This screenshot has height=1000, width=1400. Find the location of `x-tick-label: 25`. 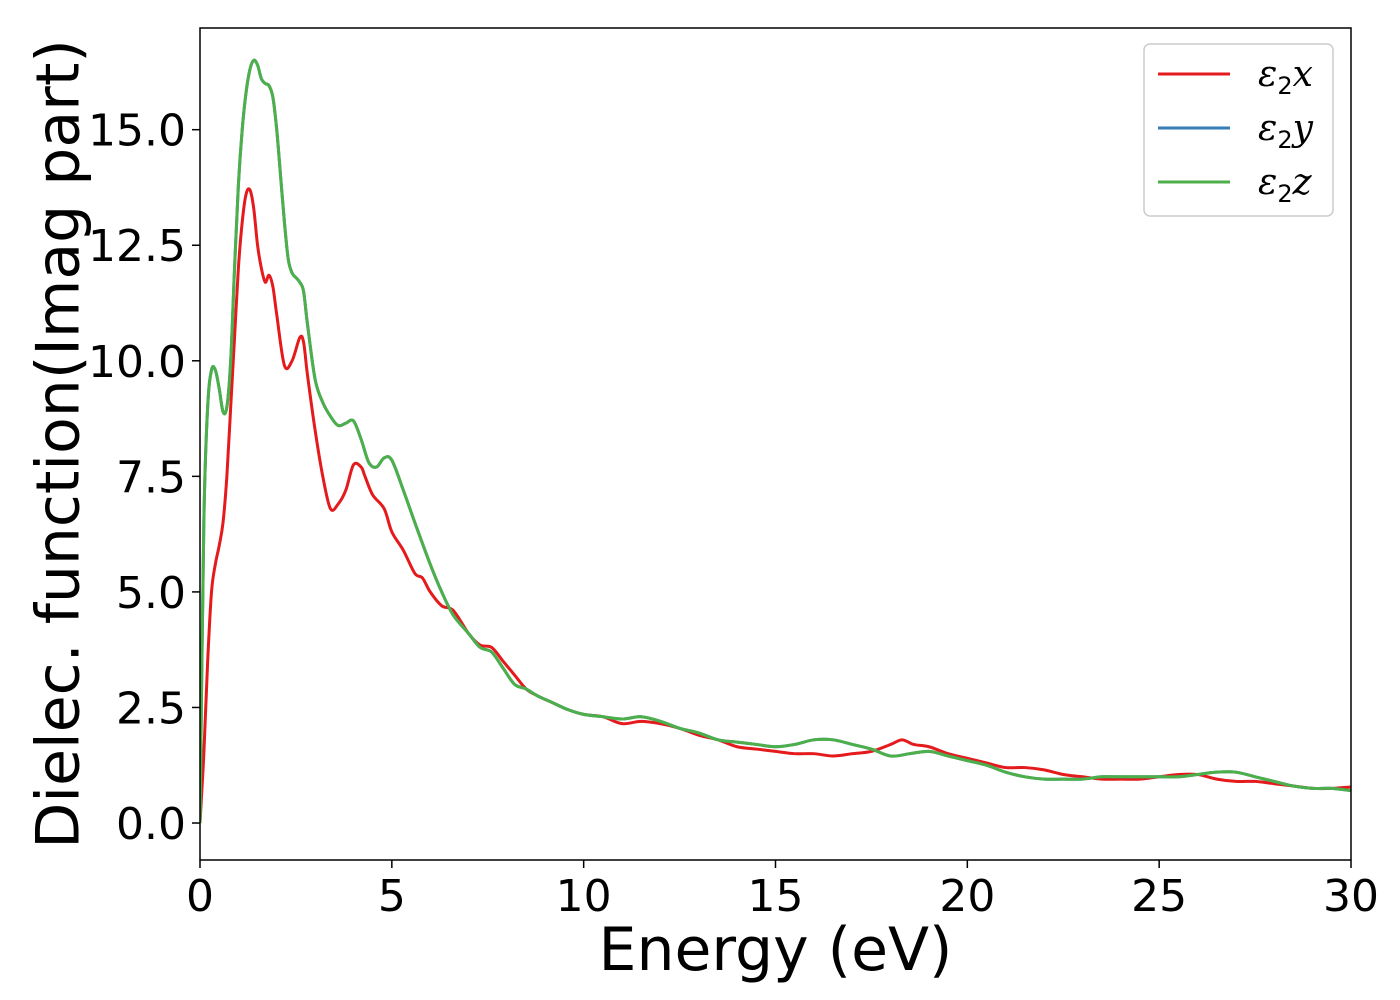

x-tick-label: 25 is located at coordinates (1159, 896).